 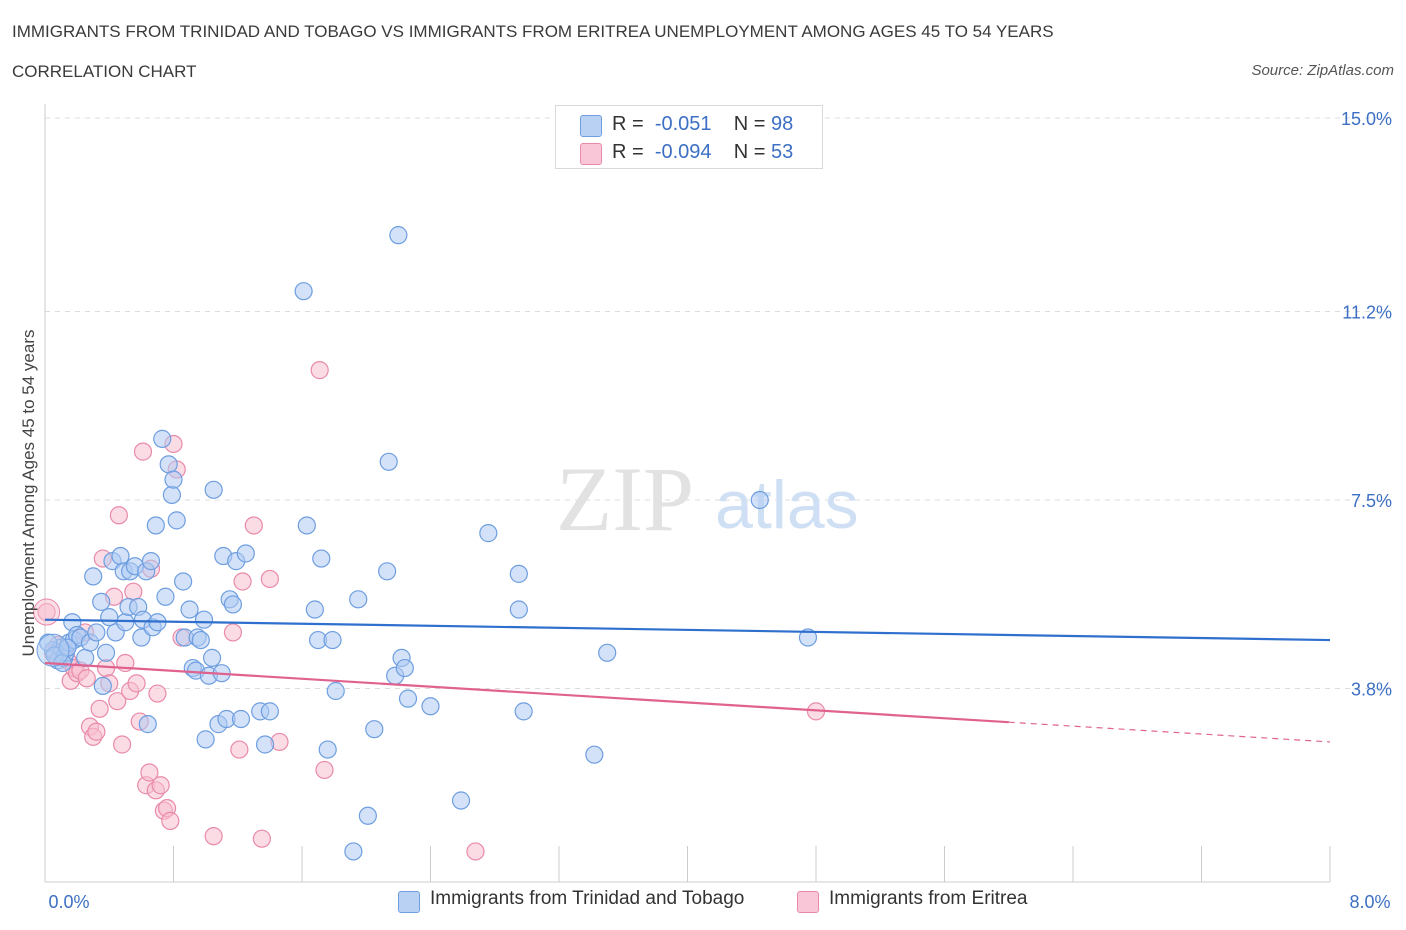 I want to click on watermark: ZIP atlas, so click(x=707, y=499).